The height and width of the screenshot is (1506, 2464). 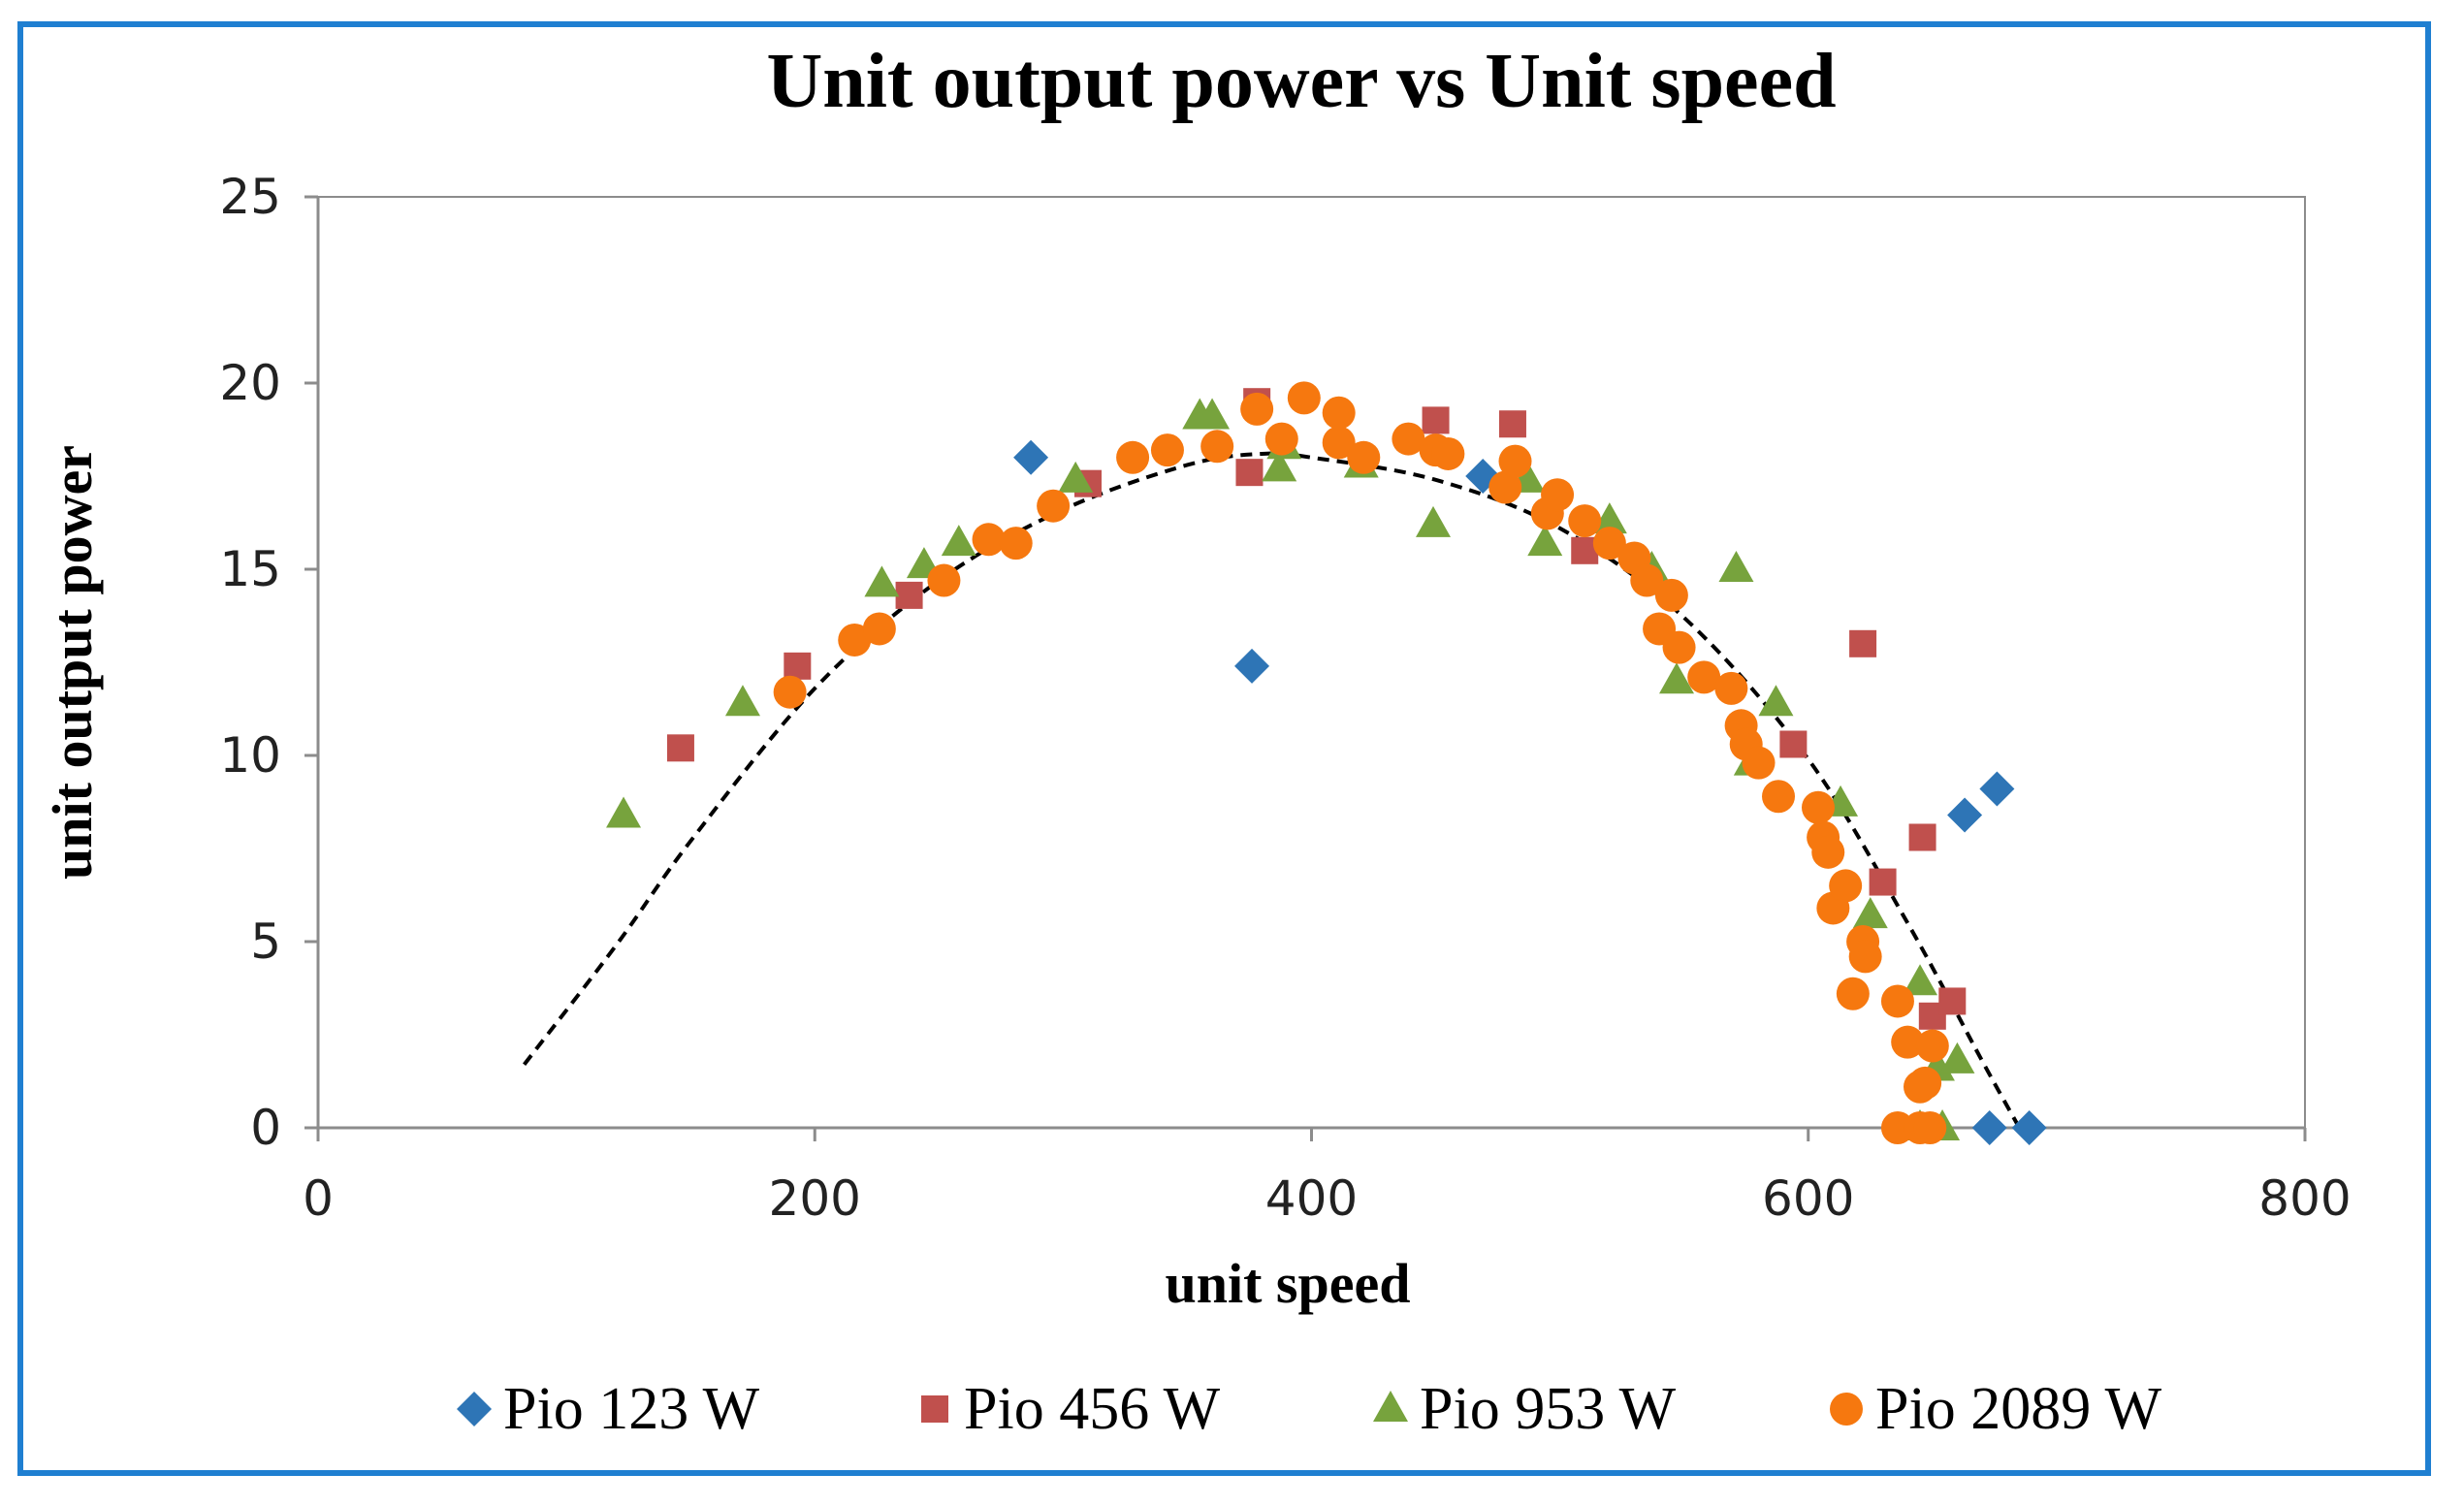 What do you see at coordinates (1548, 1409) in the screenshot?
I see `legend-label: Pio 953 W` at bounding box center [1548, 1409].